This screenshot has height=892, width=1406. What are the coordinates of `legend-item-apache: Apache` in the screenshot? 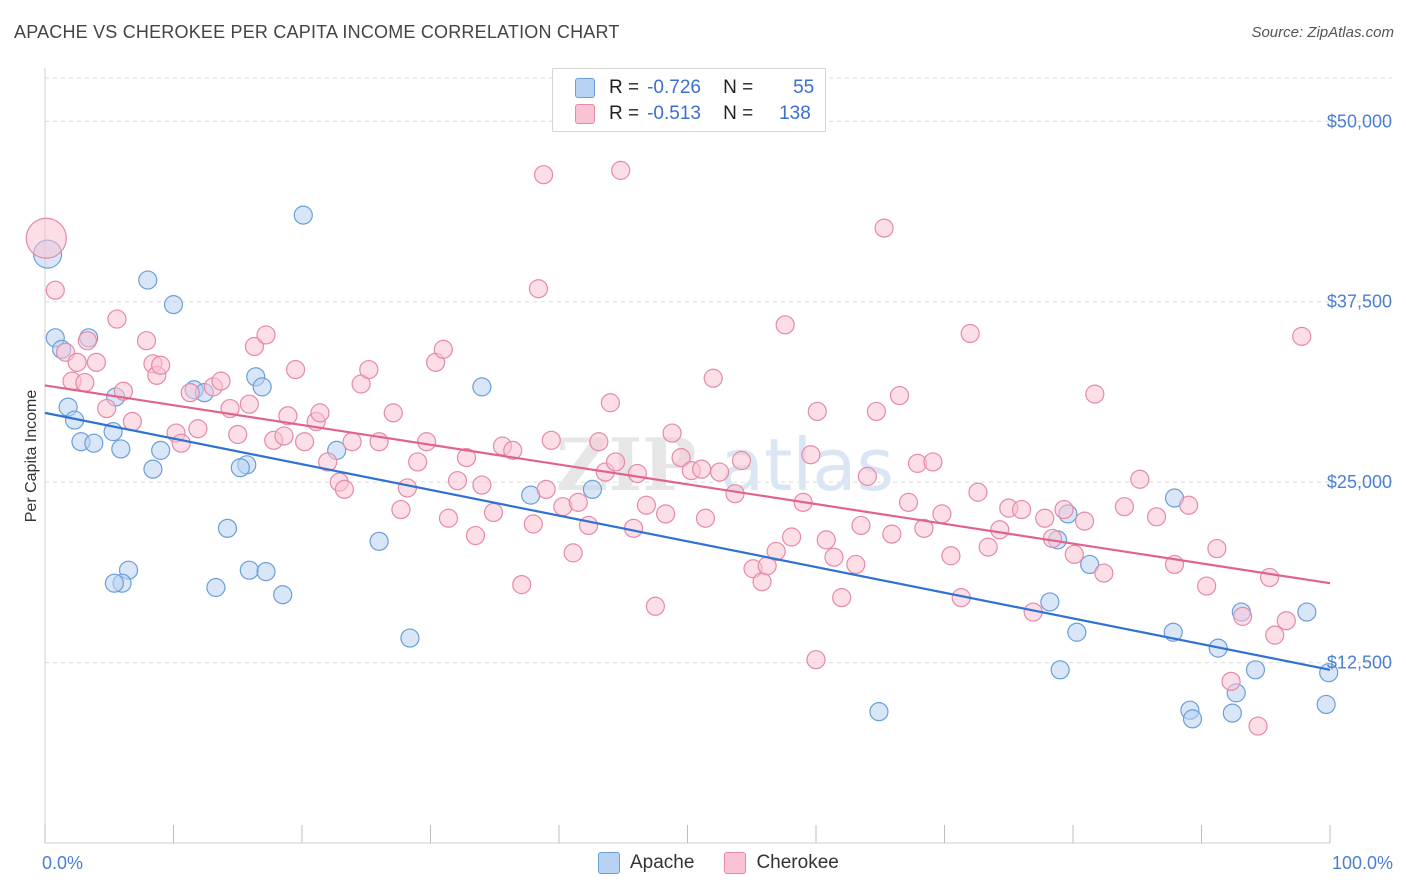 It's located at (646, 863).